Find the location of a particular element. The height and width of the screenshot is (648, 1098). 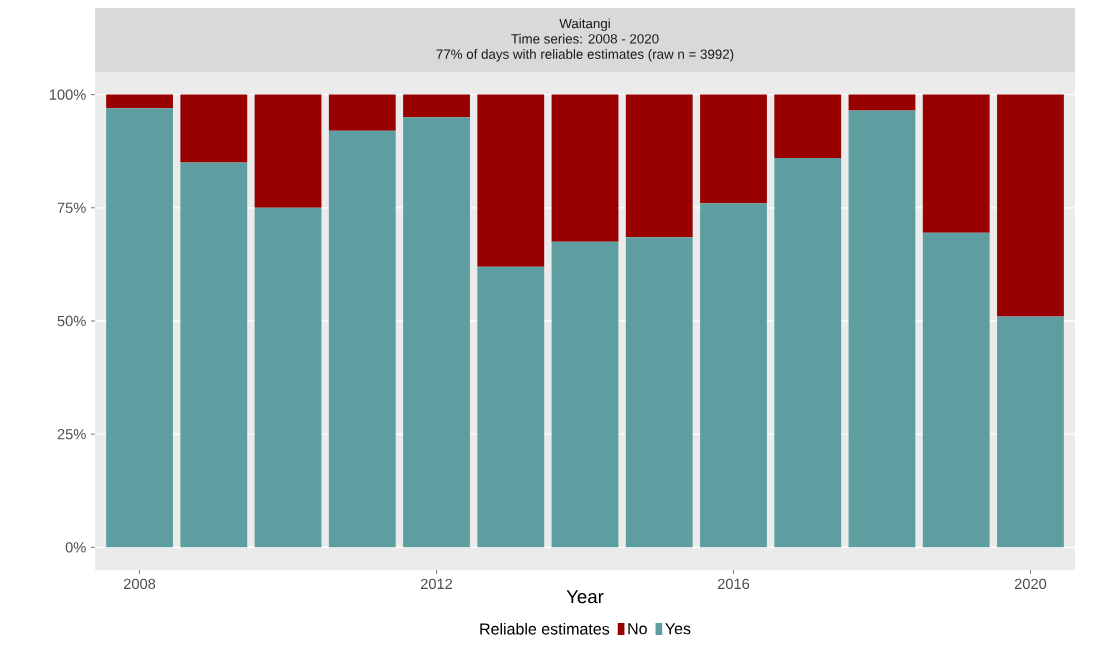

text: 77% of days with reliable estimates (raw n = 3992) is located at coordinates (585, 55).